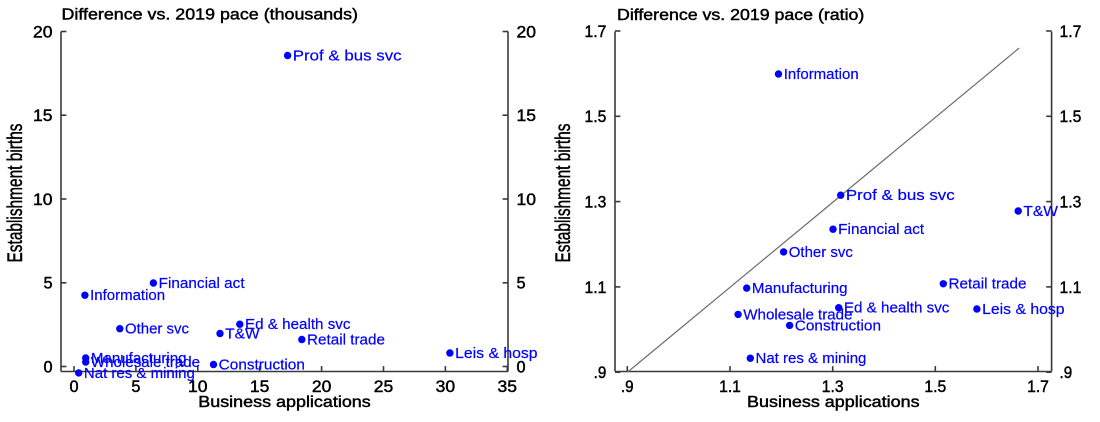 The height and width of the screenshot is (422, 1100). I want to click on svg-text: 35, so click(508, 387).